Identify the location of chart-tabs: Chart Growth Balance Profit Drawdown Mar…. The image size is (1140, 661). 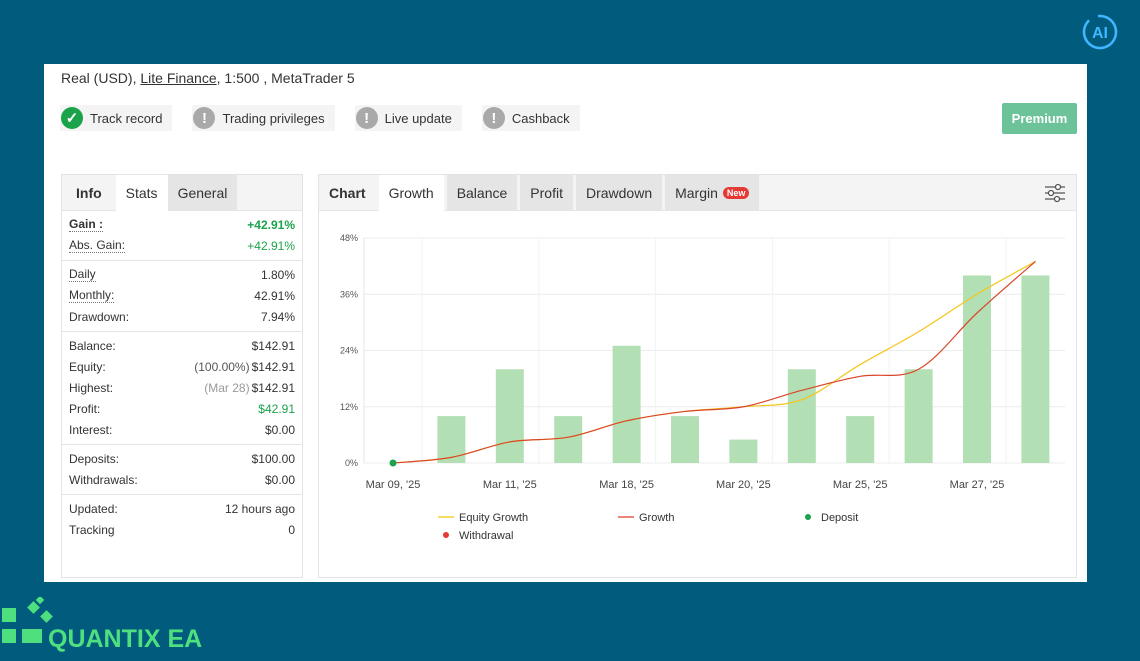
(697, 193).